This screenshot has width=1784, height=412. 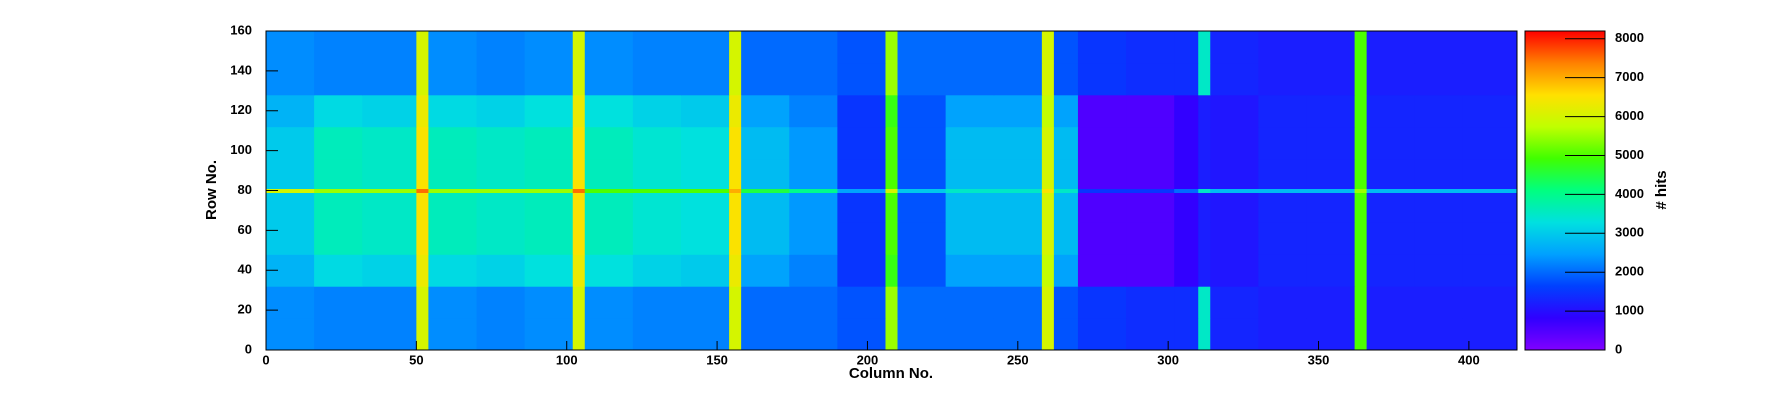 I want to click on x-tick-label: 350, so click(x=1319, y=359).